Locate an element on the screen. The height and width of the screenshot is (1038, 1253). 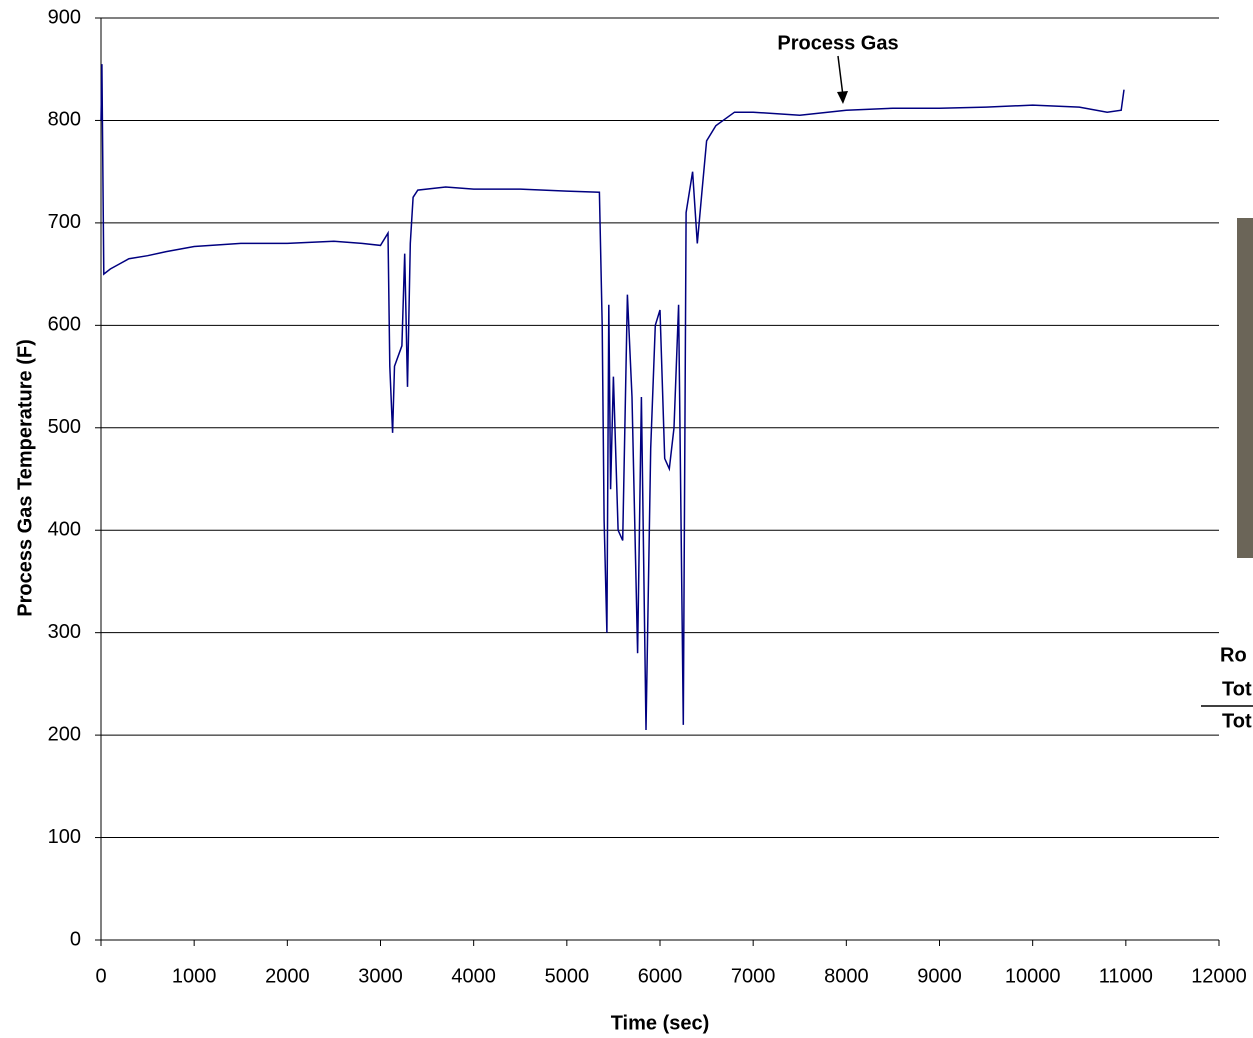
y-tick-label: 700 is located at coordinates (64, 222).